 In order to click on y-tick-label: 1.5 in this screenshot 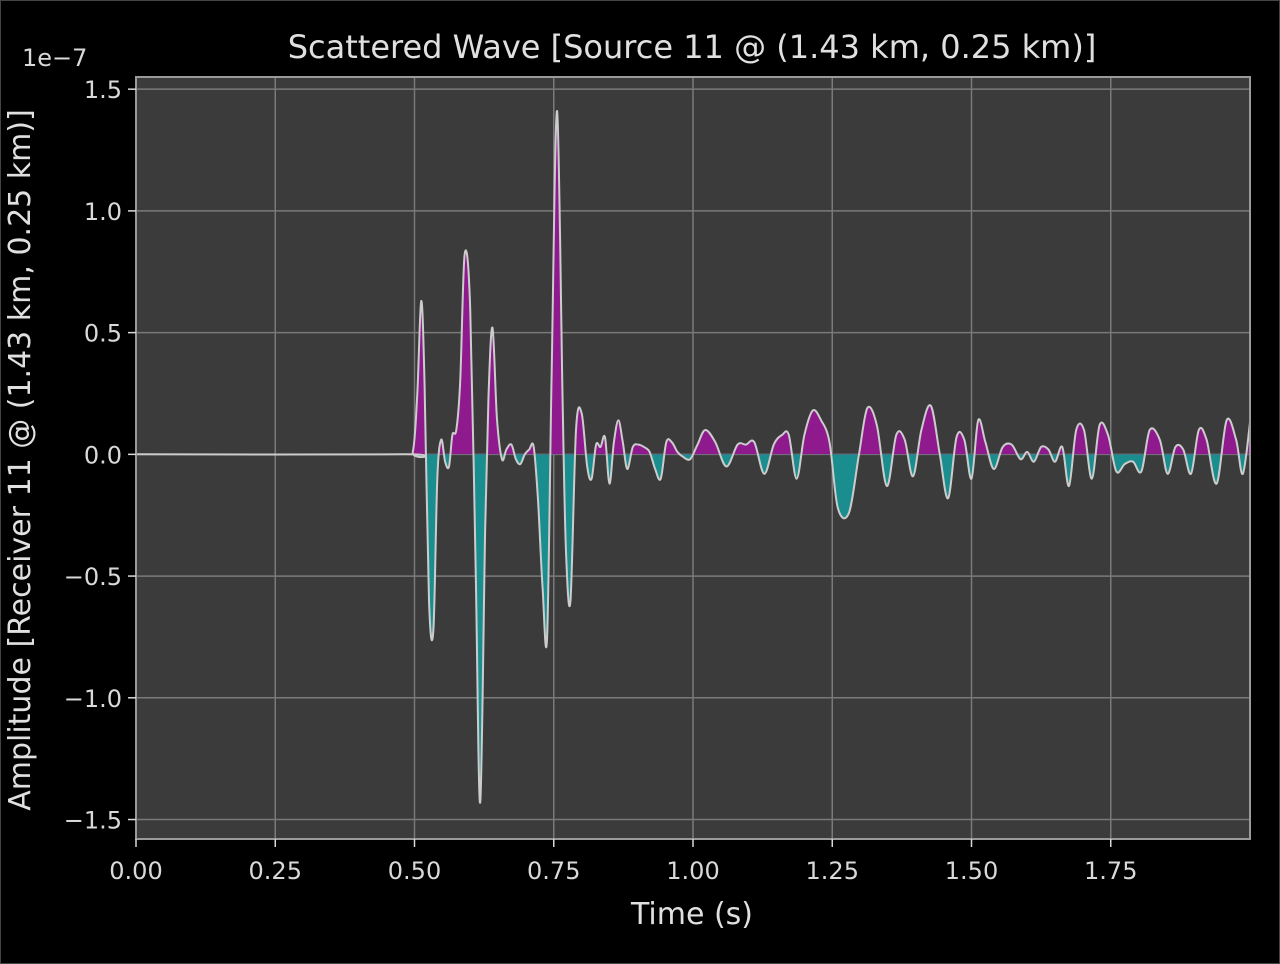, I will do `click(103, 90)`.